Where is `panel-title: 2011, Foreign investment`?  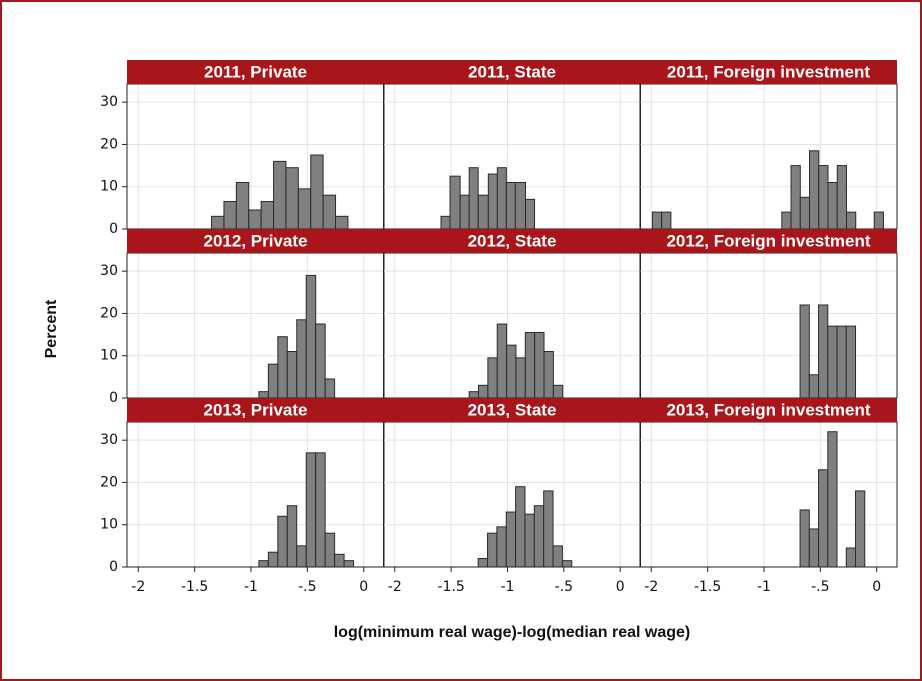 panel-title: 2011, Foreign investment is located at coordinates (768, 71).